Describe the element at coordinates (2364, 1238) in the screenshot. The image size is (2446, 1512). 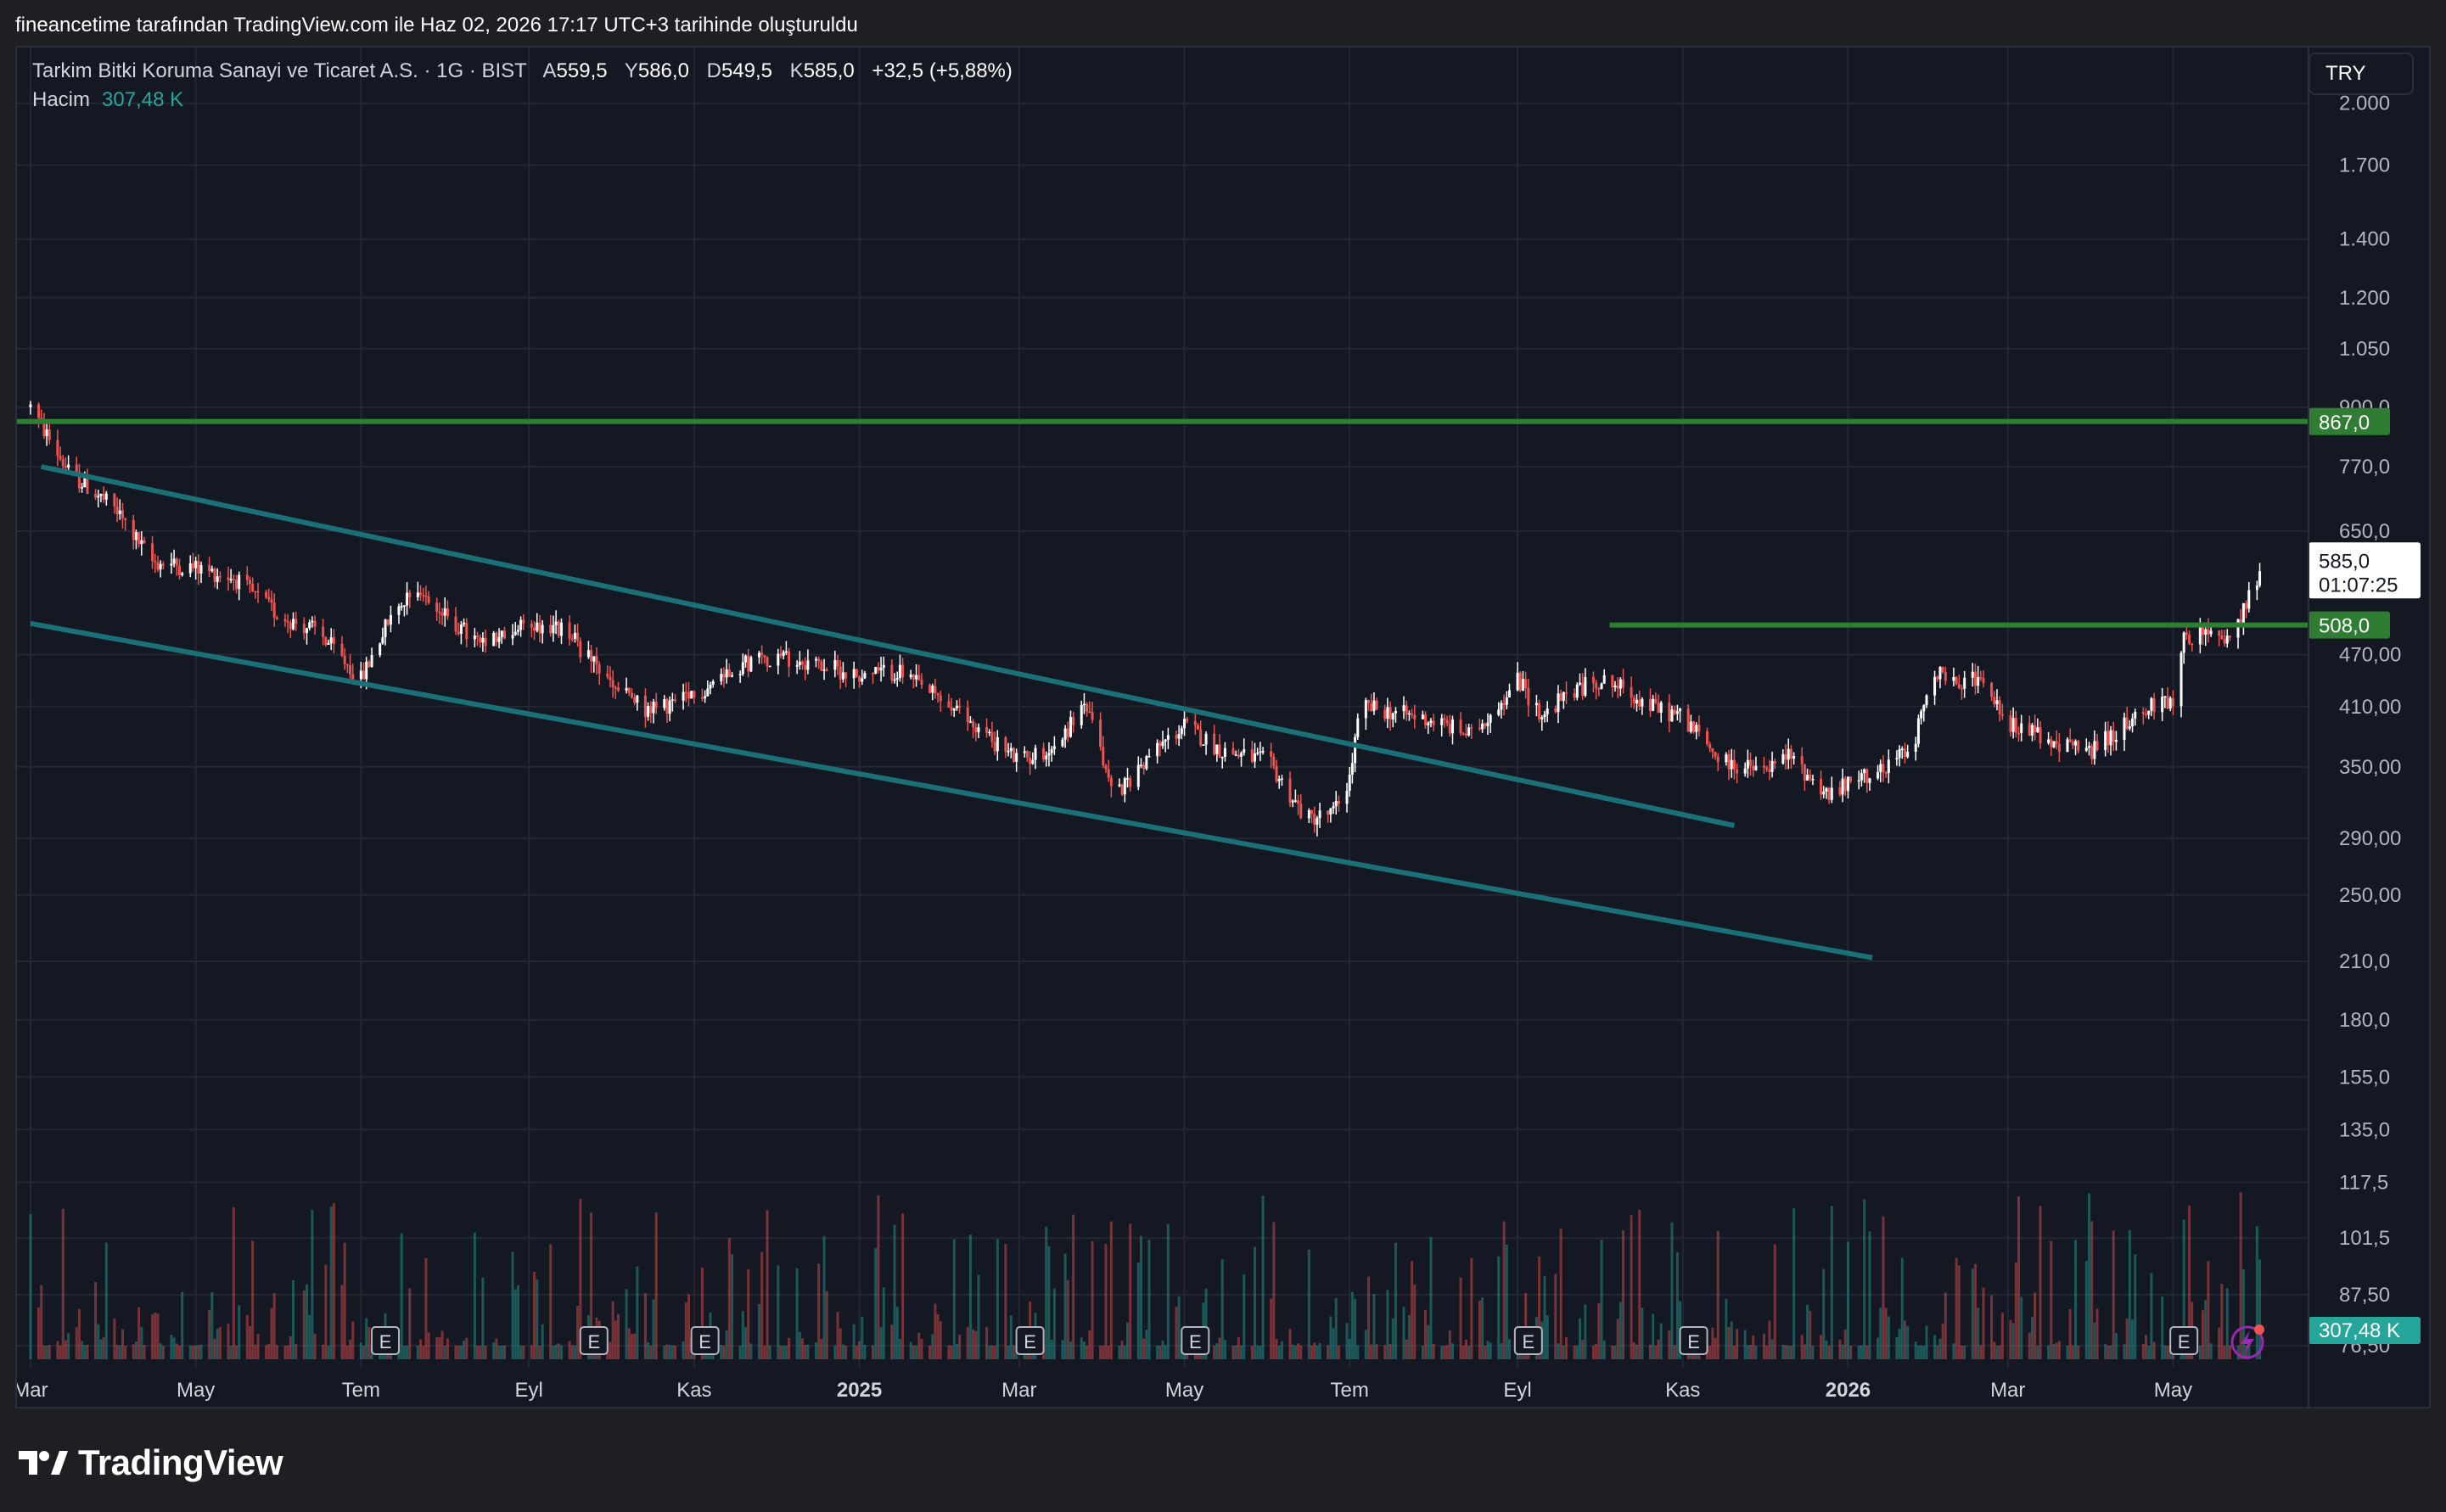
I see `y-tick-label: 101,5` at that location.